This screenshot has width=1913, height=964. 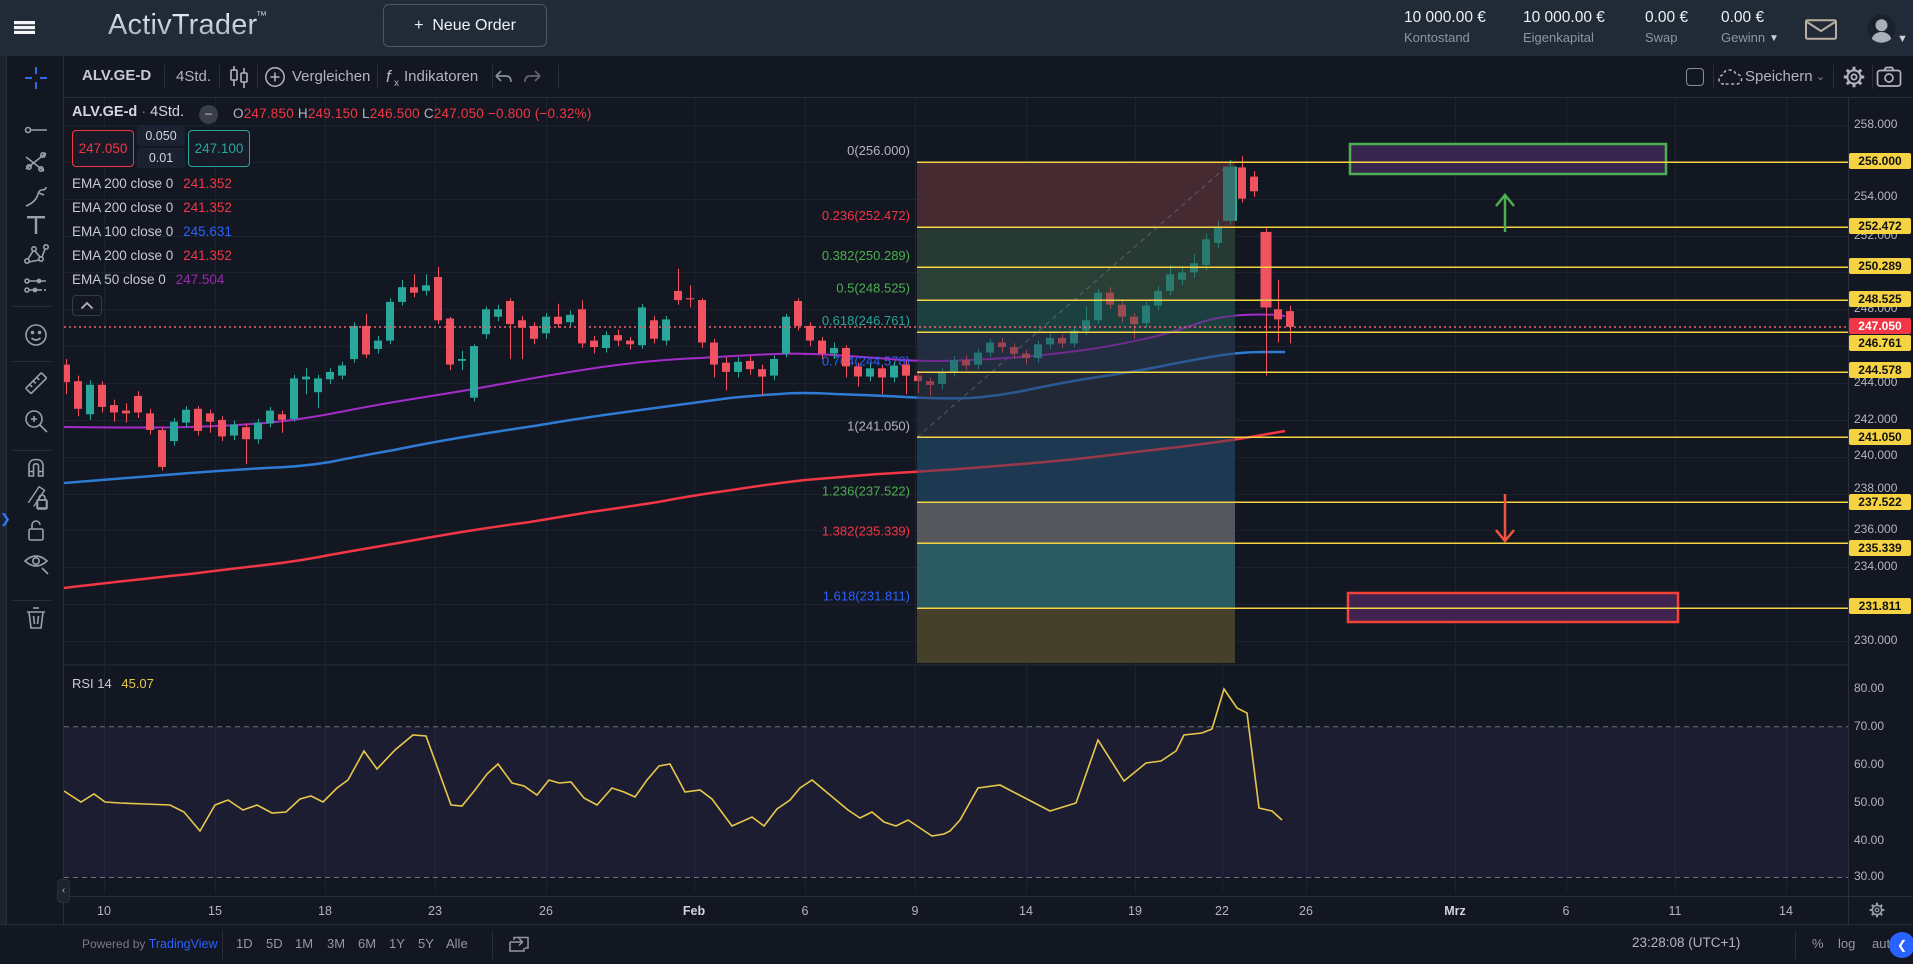 What do you see at coordinates (878, 425) in the screenshot?
I see `svg-text: 1(241.050)` at bounding box center [878, 425].